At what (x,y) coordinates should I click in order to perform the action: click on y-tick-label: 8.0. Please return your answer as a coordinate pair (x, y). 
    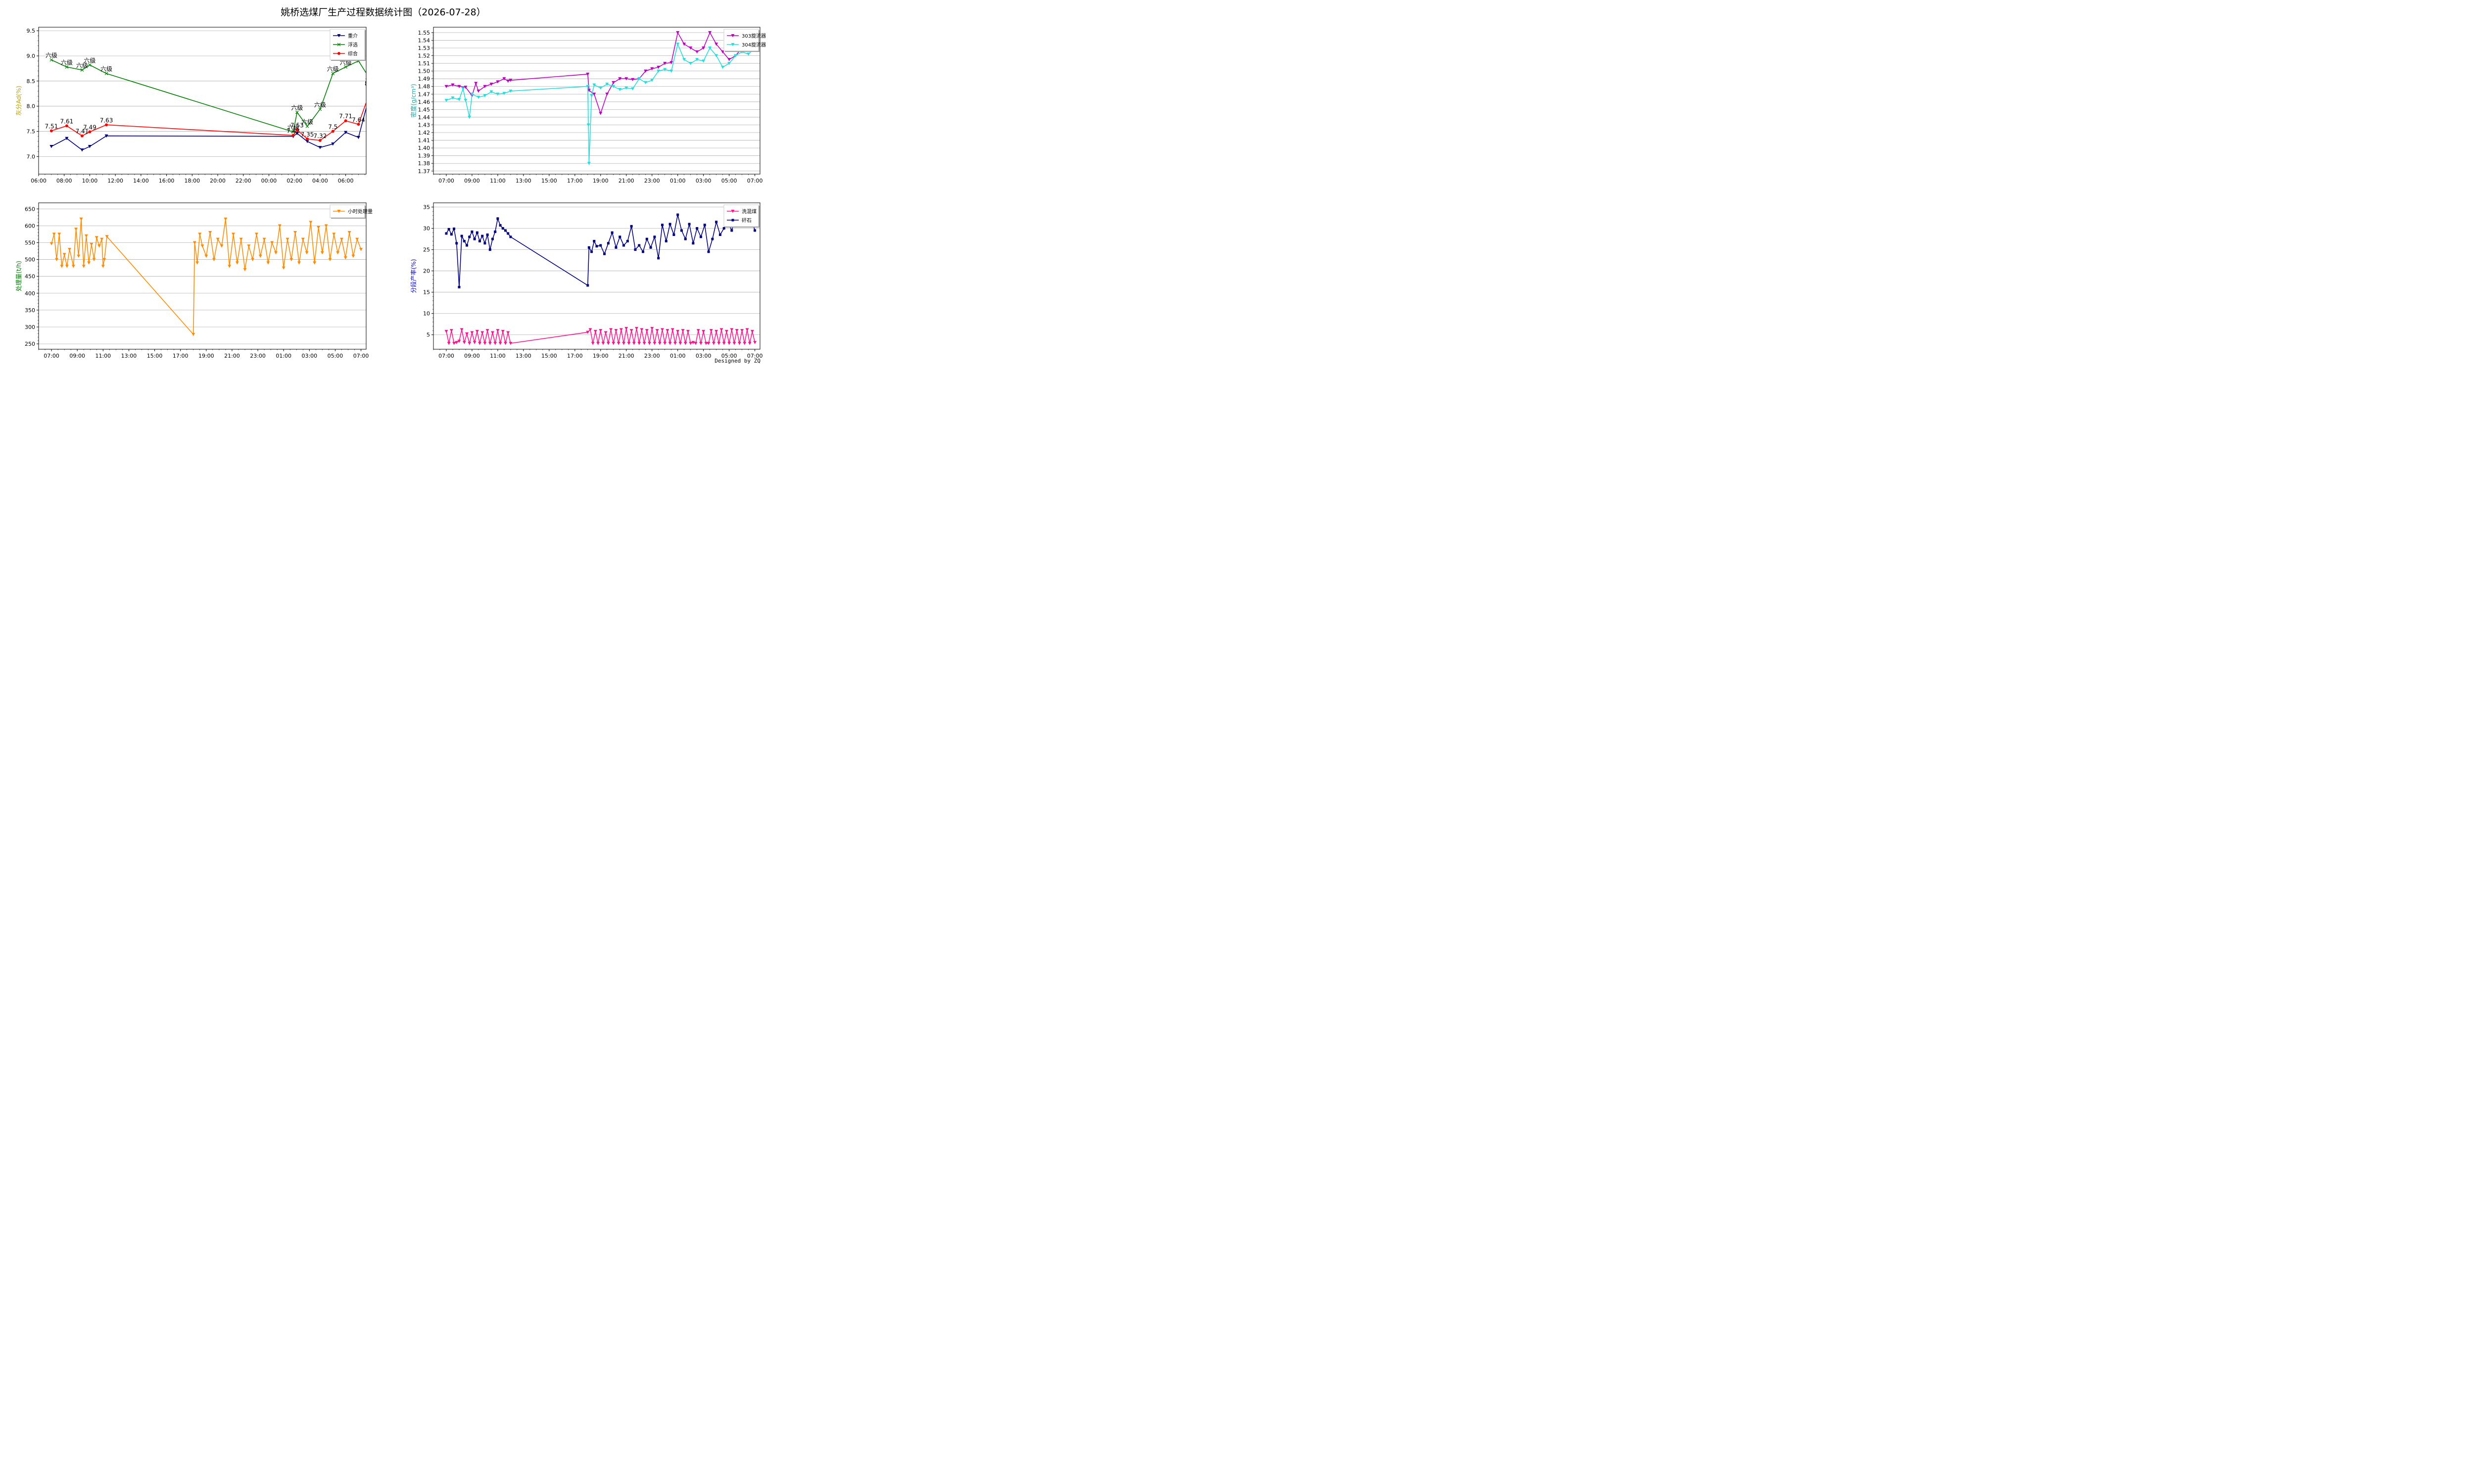
    Looking at the image, I should click on (32, 106).